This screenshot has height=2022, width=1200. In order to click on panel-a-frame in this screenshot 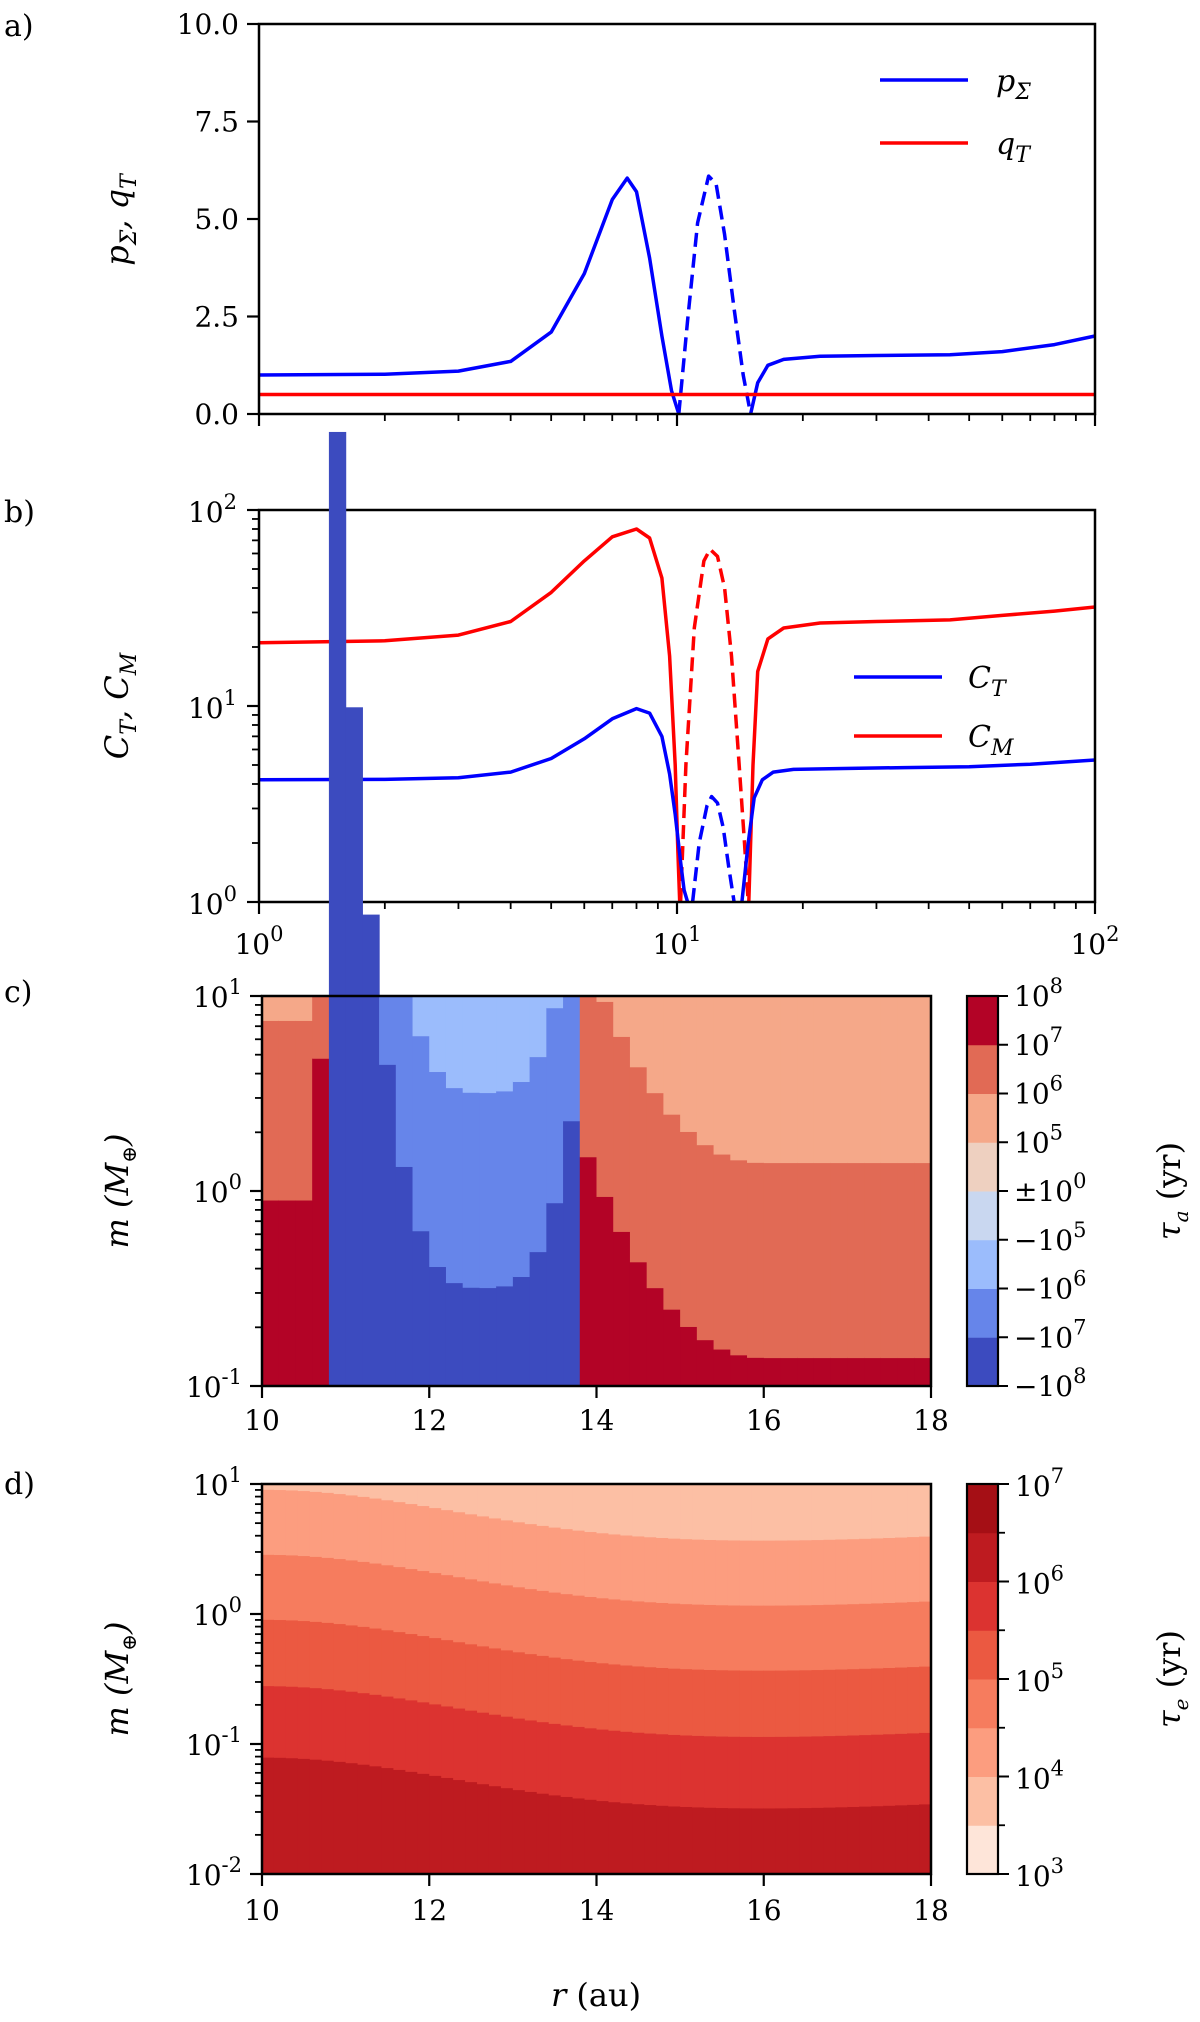, I will do `click(677, 219)`.